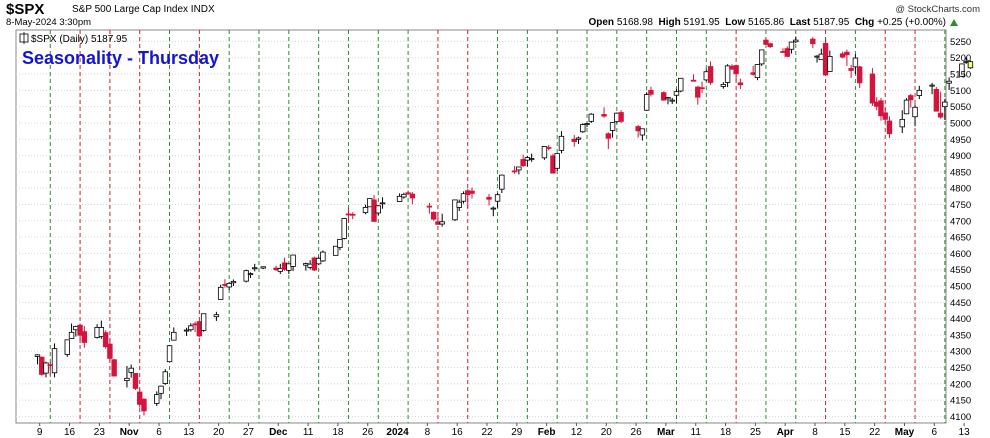  I want to click on y-tick-label: 4200, so click(960, 384).